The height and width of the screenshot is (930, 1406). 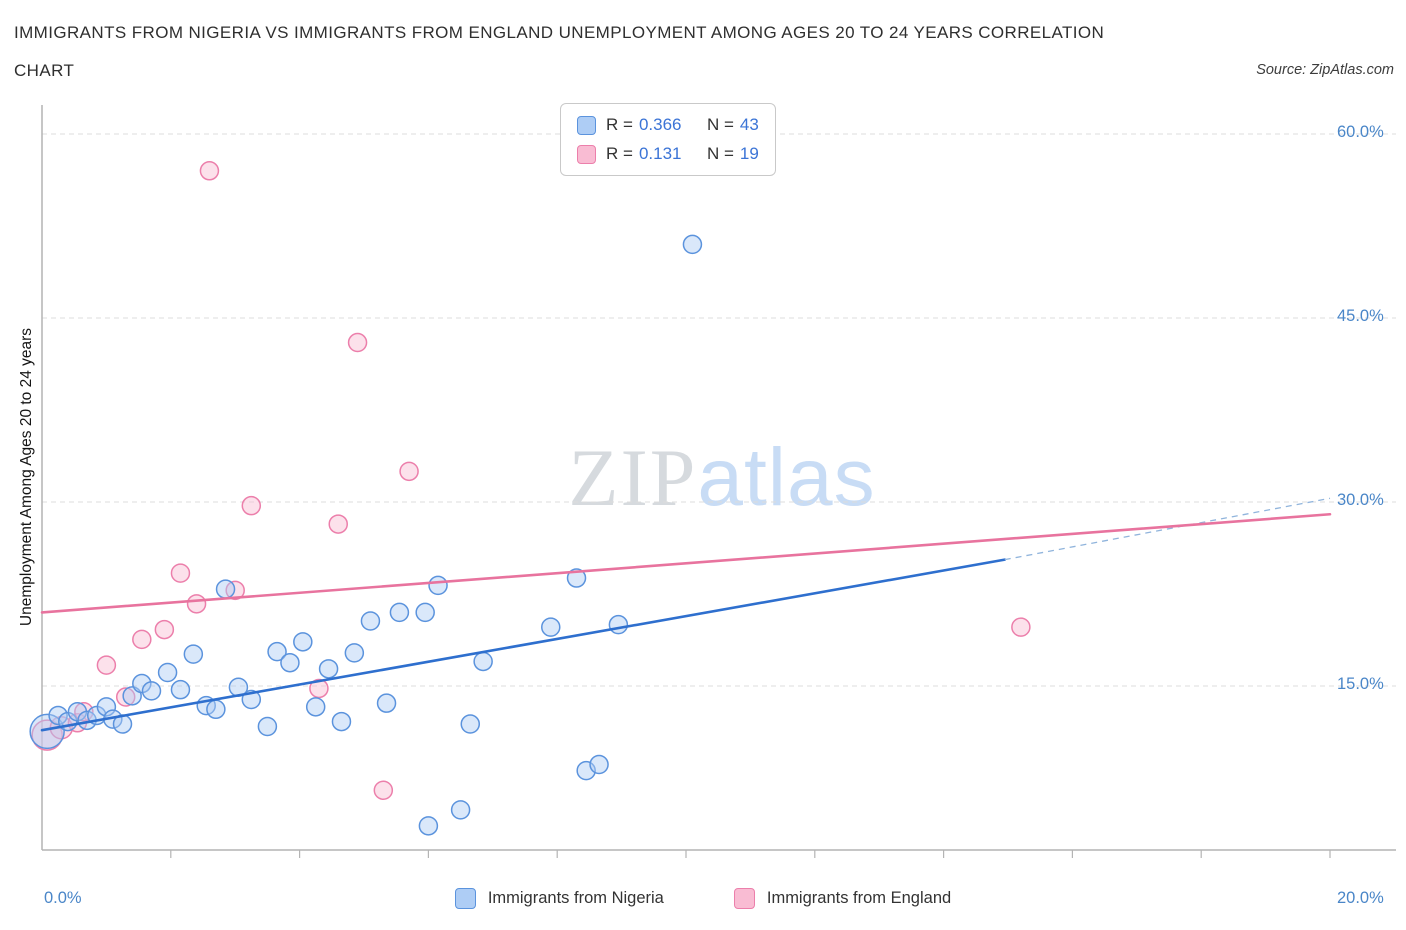 What do you see at coordinates (1360, 683) in the screenshot?
I see `y-tick-label-15.0%: 15.0%` at bounding box center [1360, 683].